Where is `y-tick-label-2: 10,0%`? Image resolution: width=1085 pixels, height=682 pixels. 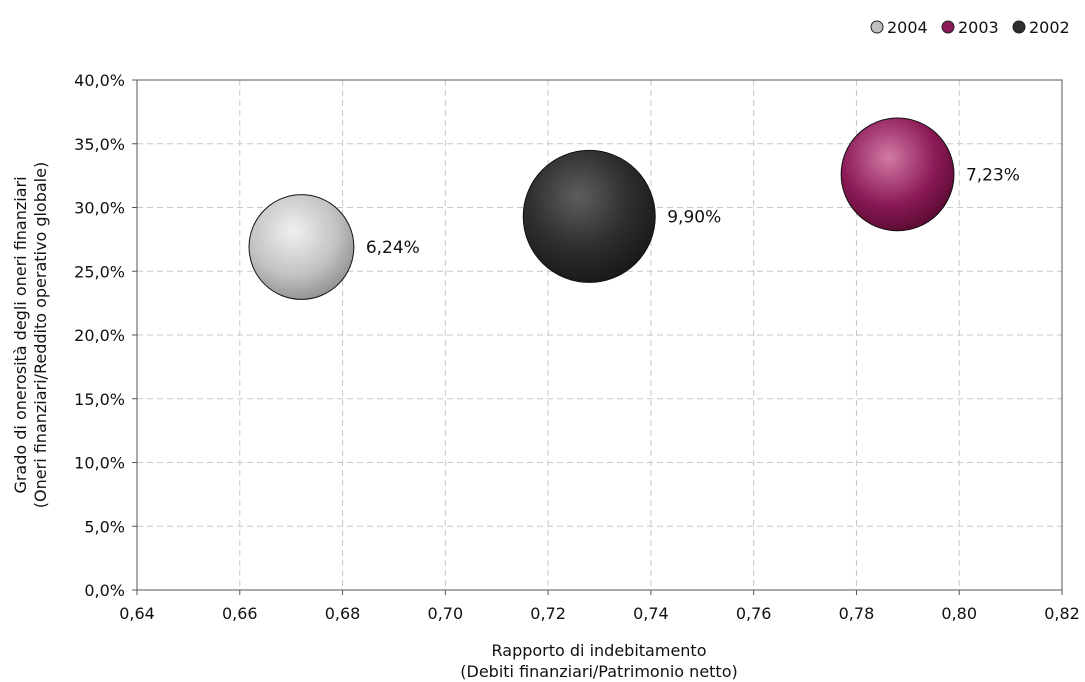 y-tick-label-2: 10,0% is located at coordinates (99, 463).